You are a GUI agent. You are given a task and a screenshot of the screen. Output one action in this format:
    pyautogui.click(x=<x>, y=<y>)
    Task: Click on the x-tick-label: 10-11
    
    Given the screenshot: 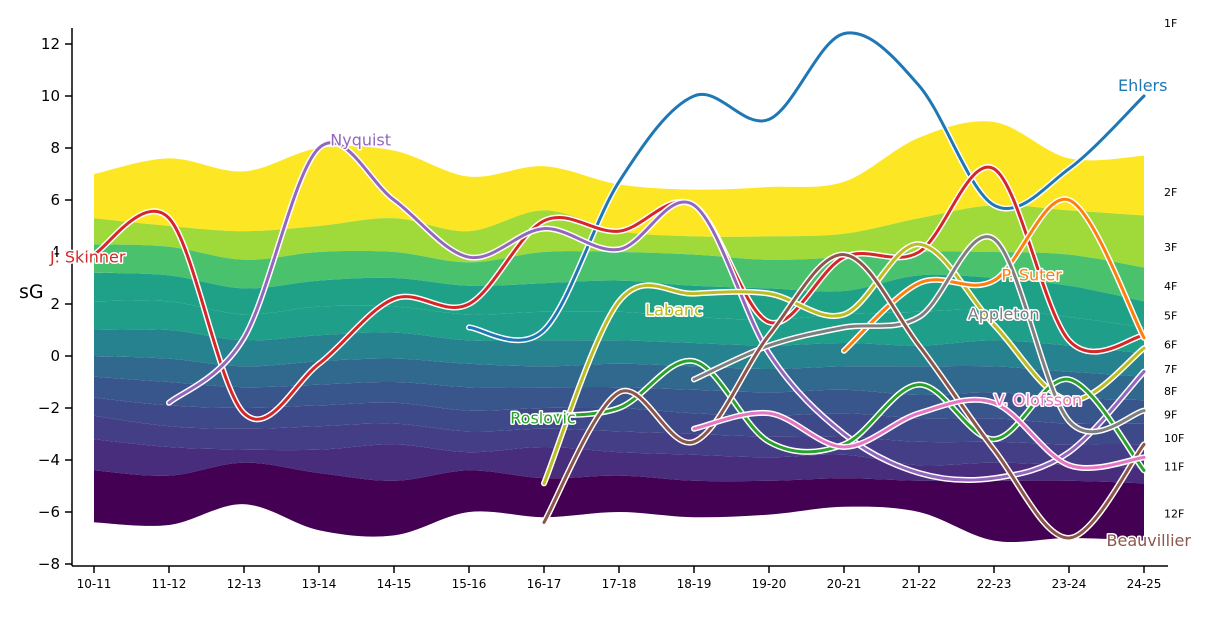 What is the action you would take?
    pyautogui.click(x=94, y=584)
    